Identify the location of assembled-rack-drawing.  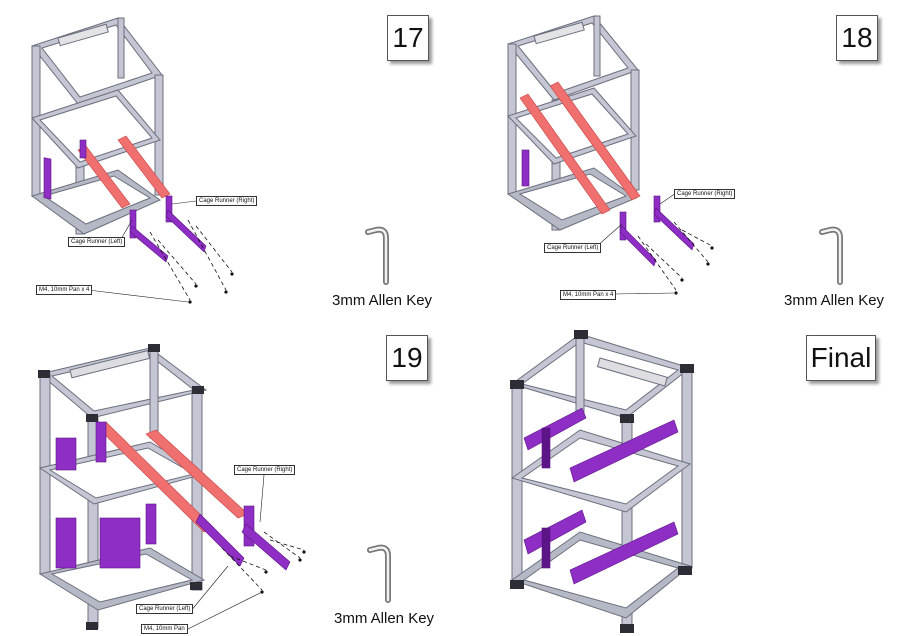
(602, 481).